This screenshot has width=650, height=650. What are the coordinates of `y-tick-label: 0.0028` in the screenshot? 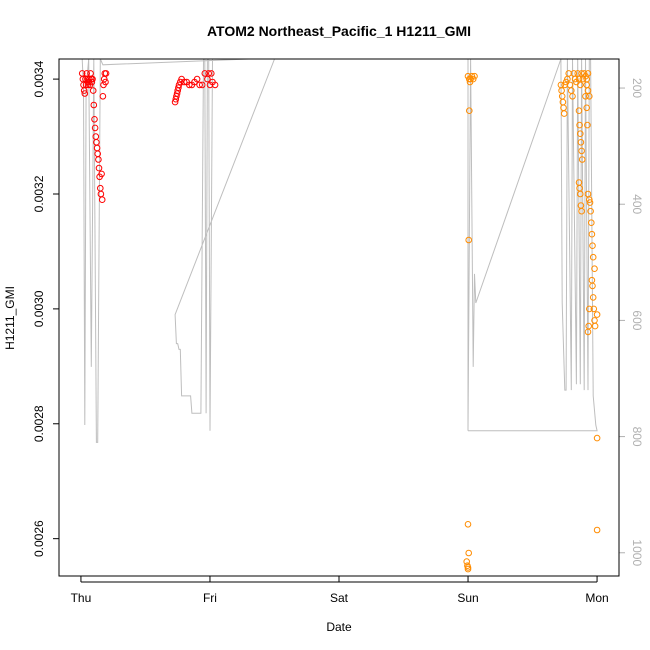 It's located at (39, 423).